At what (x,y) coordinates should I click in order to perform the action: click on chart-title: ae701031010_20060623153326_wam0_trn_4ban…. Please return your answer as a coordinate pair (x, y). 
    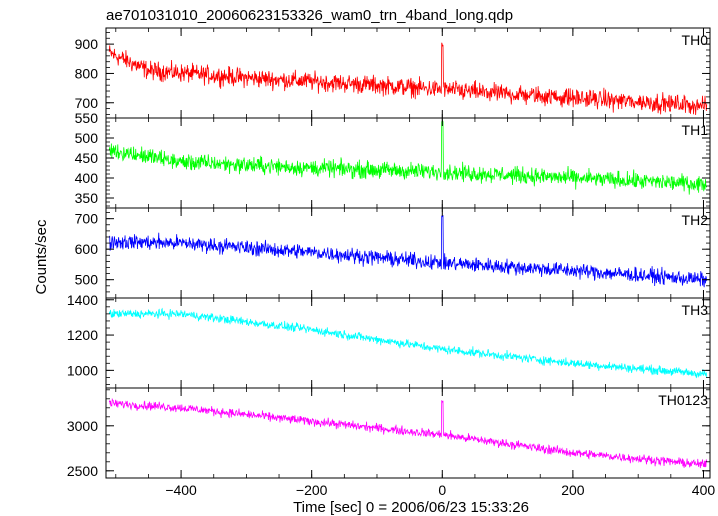
    Looking at the image, I should click on (309, 15).